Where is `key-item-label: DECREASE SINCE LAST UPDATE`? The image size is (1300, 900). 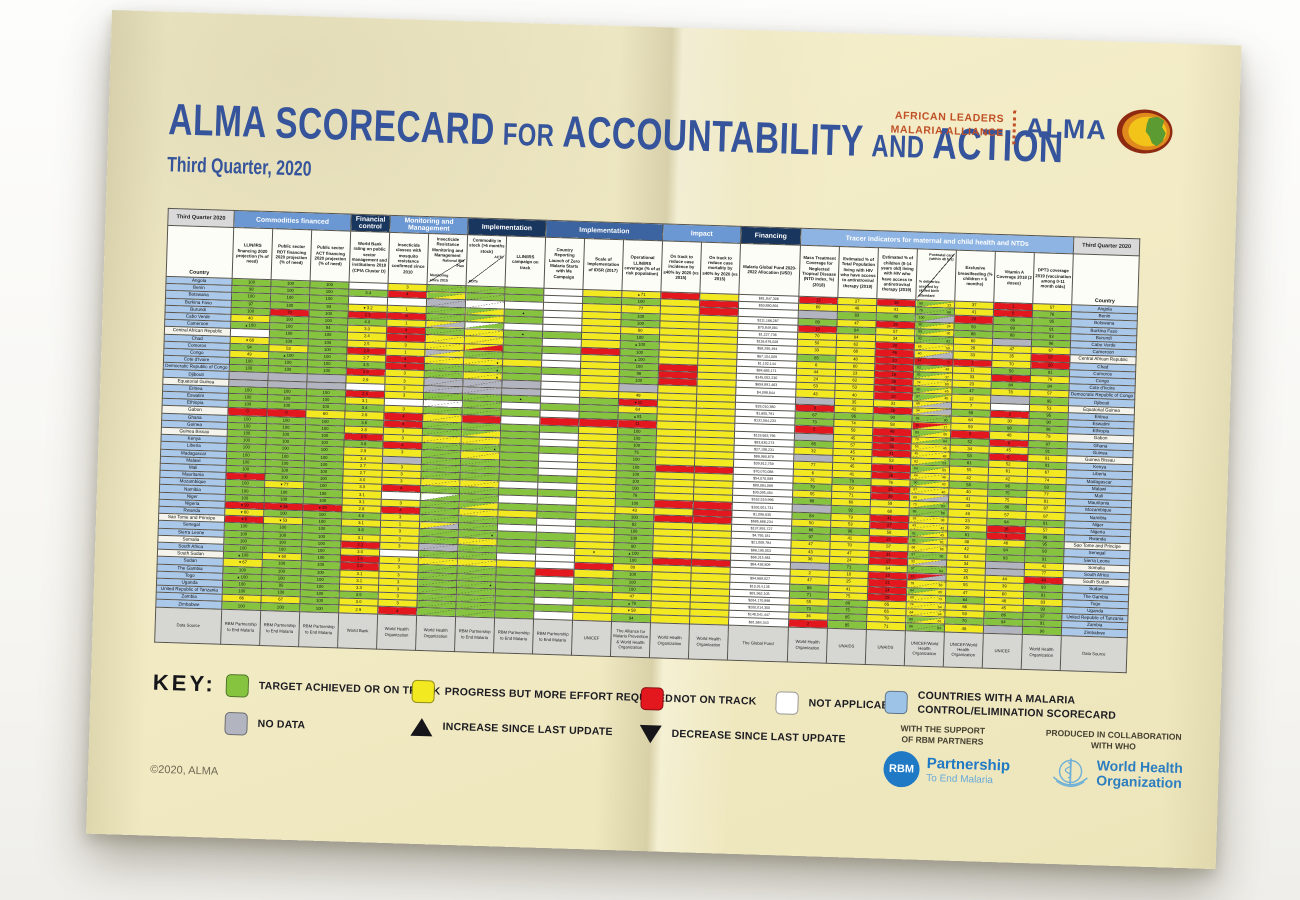 key-item-label: DECREASE SINCE LAST UPDATE is located at coordinates (758, 737).